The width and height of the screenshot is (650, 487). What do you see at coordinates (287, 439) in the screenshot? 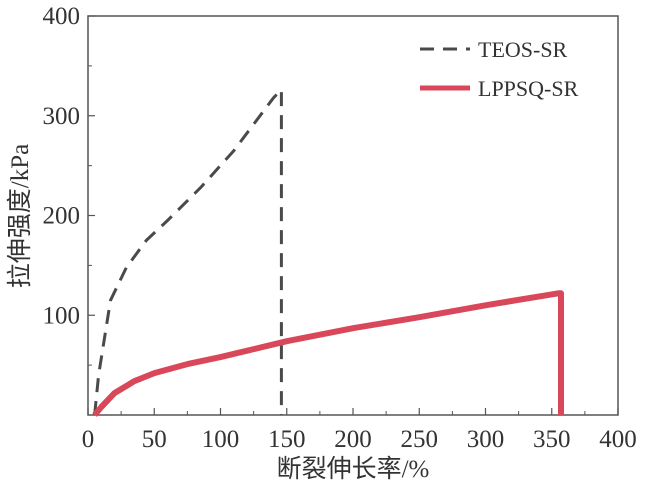
I see `x-tick-label: 150` at bounding box center [287, 439].